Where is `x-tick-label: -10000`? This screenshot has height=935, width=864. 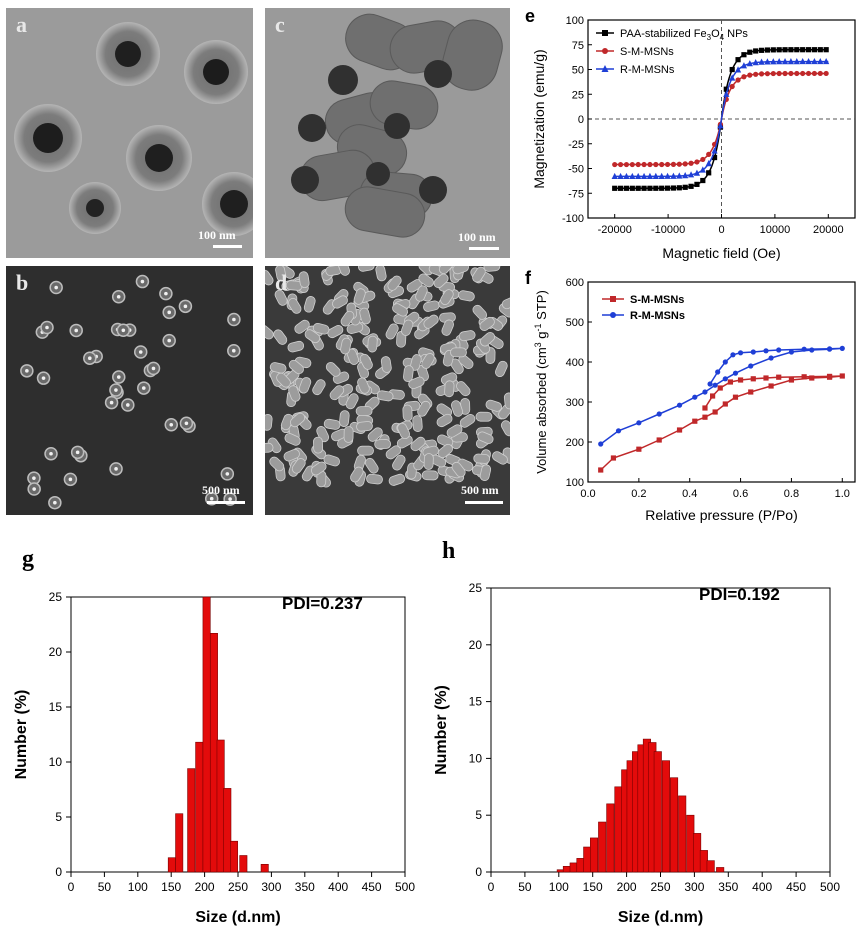 x-tick-label: -10000 is located at coordinates (668, 230).